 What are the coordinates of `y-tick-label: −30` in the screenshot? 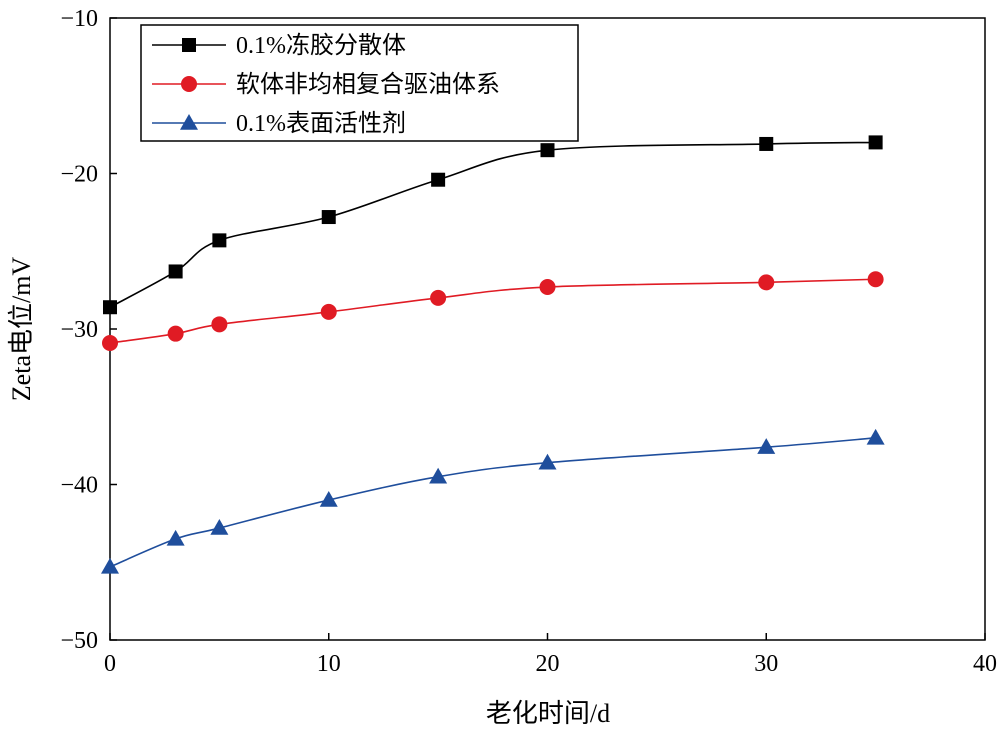 It's located at (79, 330).